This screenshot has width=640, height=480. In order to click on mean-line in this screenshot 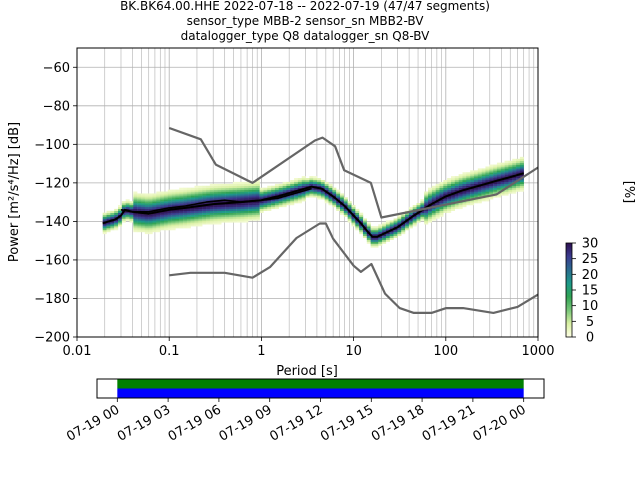, I will do `click(216, 200)`.